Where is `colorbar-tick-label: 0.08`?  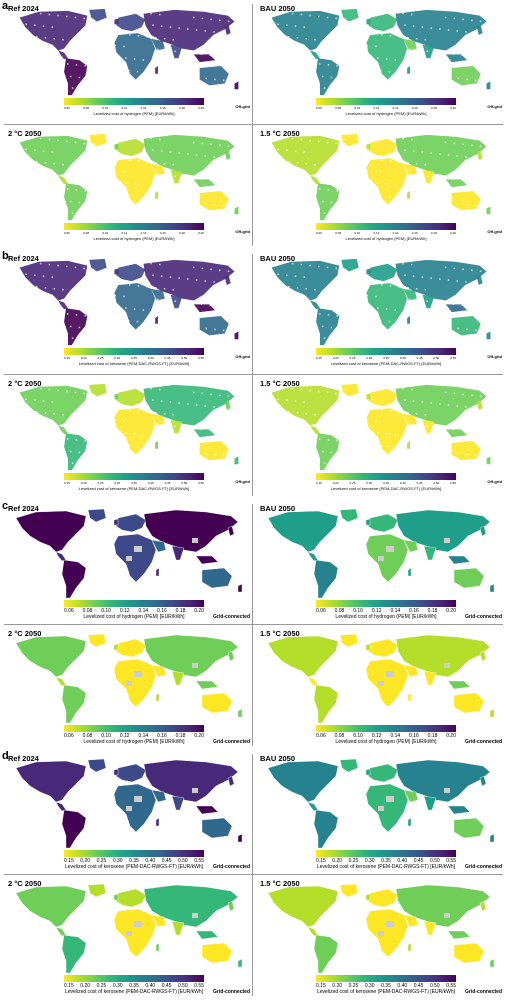 colorbar-tick-label: 0.08 is located at coordinates (87, 736).